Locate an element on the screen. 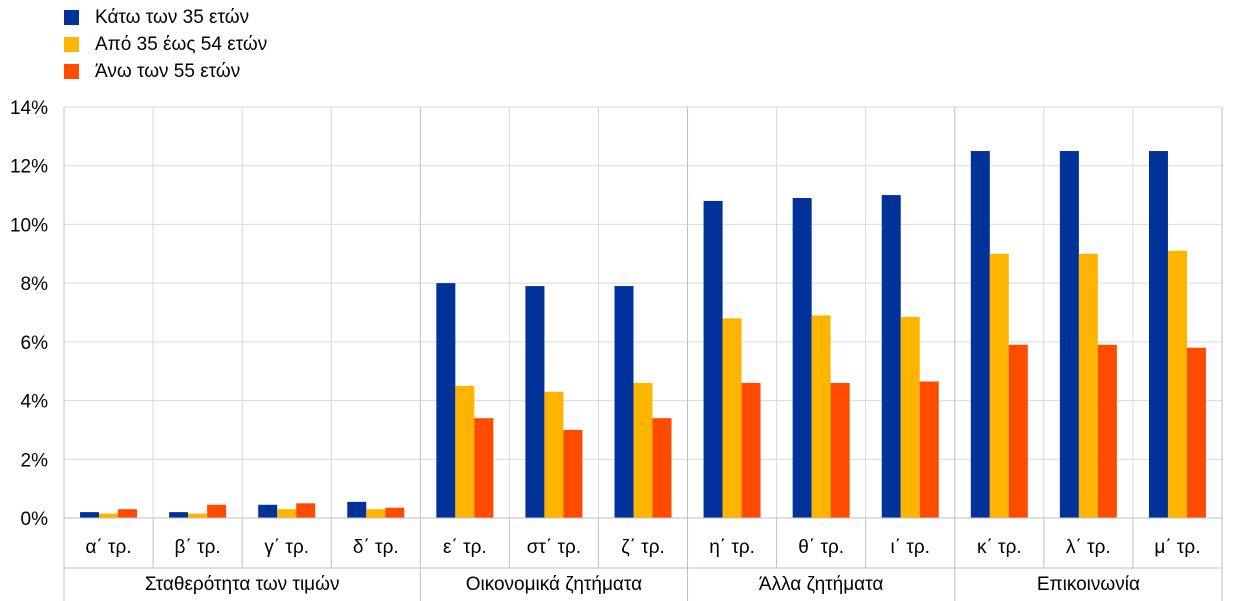  x-tick-label: ε΄ τρ. is located at coordinates (465, 547).